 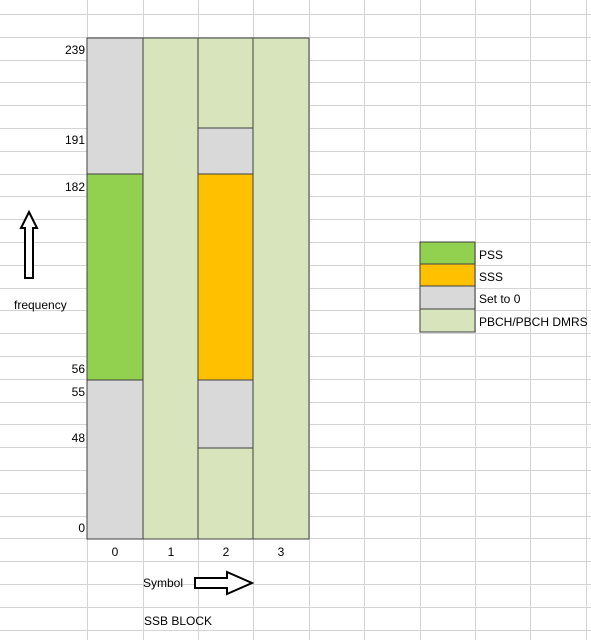 I want to click on symbol-2-set-to-0-top, so click(x=225, y=151).